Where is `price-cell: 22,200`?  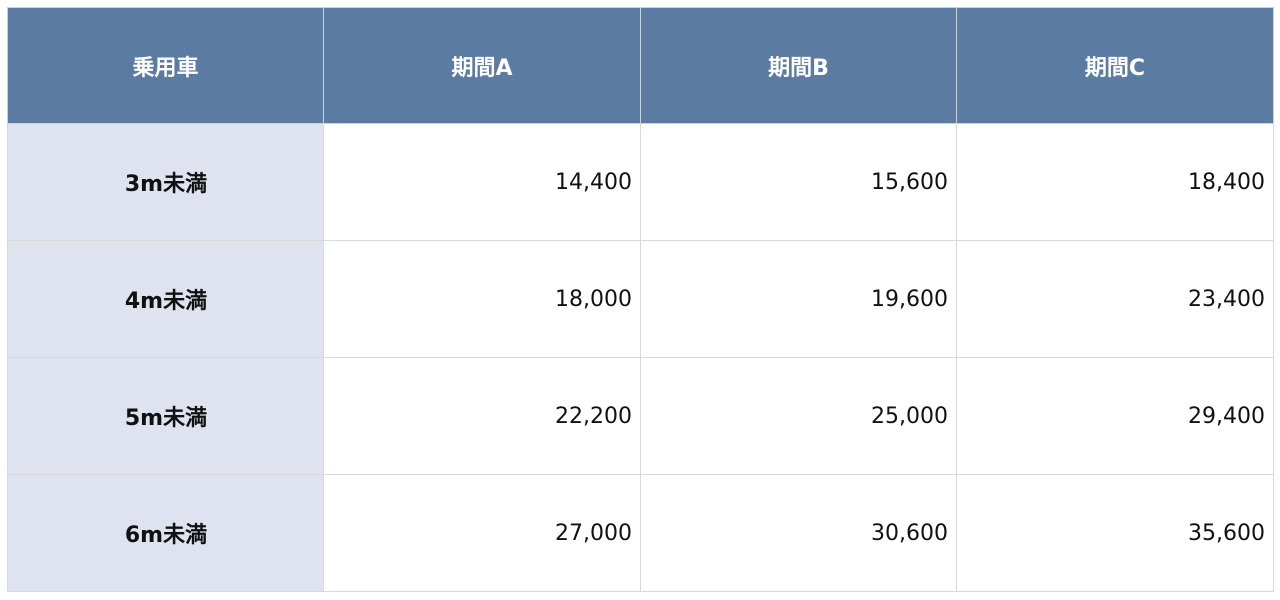 price-cell: 22,200 is located at coordinates (482, 416).